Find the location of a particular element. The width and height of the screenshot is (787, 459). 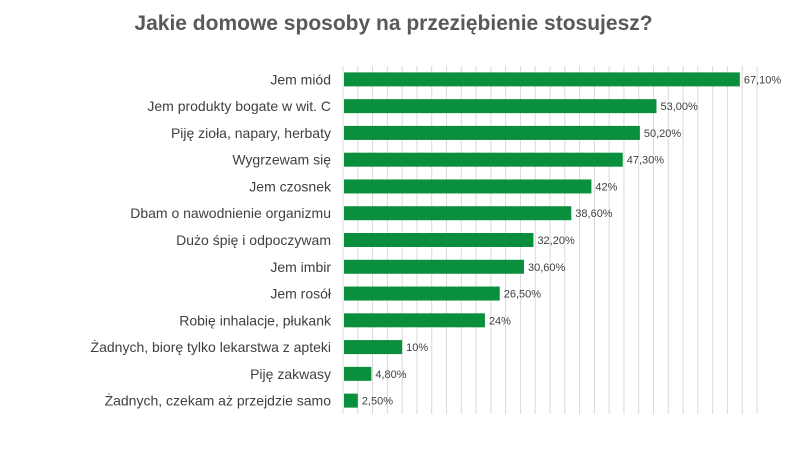

category-label: Żadnych, biorę tylko lekarstwa z apteki is located at coordinates (211, 346).